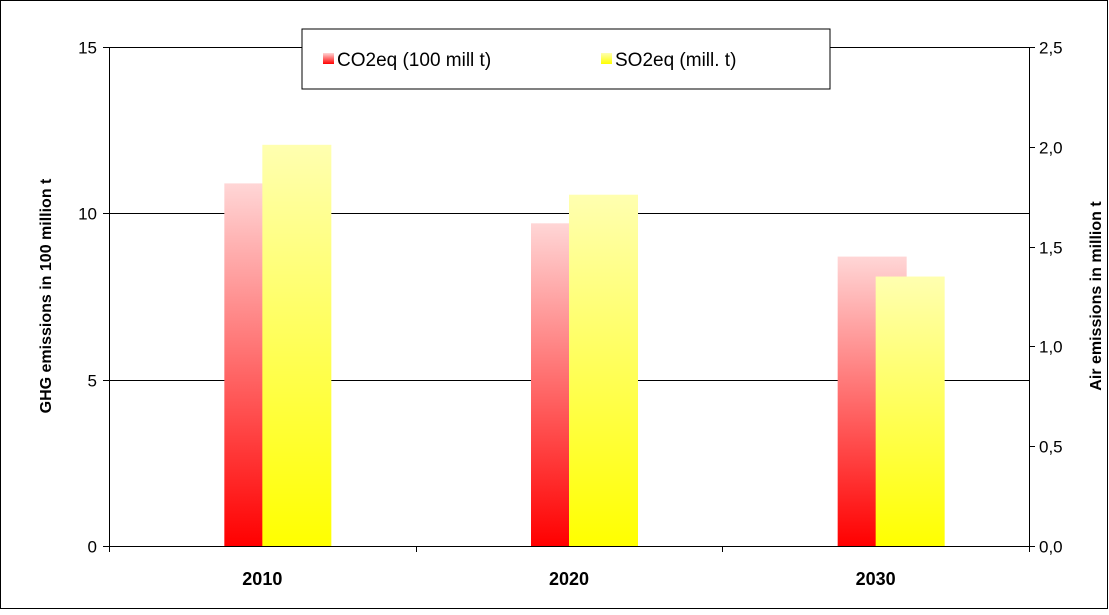 The height and width of the screenshot is (615, 1109). Describe the element at coordinates (1051, 447) in the screenshot. I see `right-tick-label: 0,5` at that location.